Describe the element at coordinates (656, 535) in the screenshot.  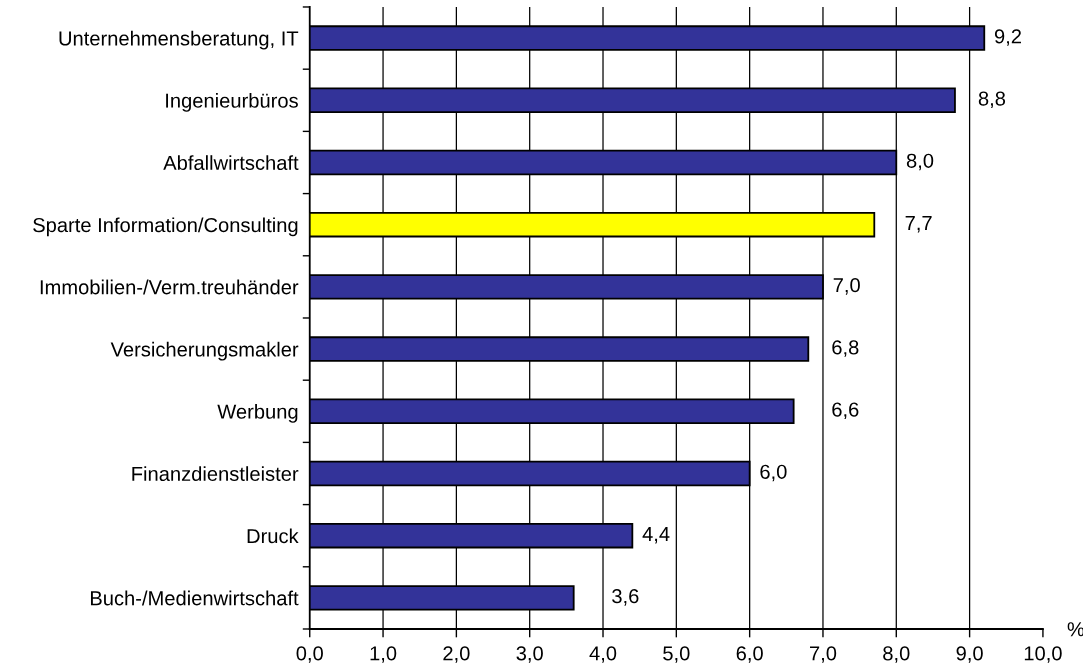
I see `data-label: 4,4` at that location.